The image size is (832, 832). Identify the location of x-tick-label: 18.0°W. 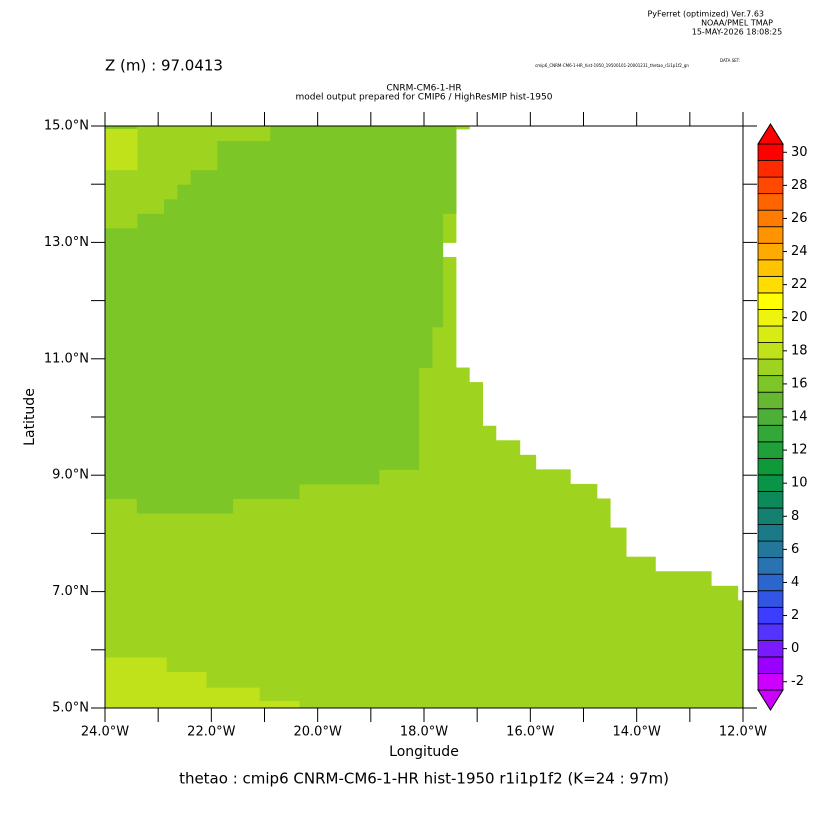
(424, 732).